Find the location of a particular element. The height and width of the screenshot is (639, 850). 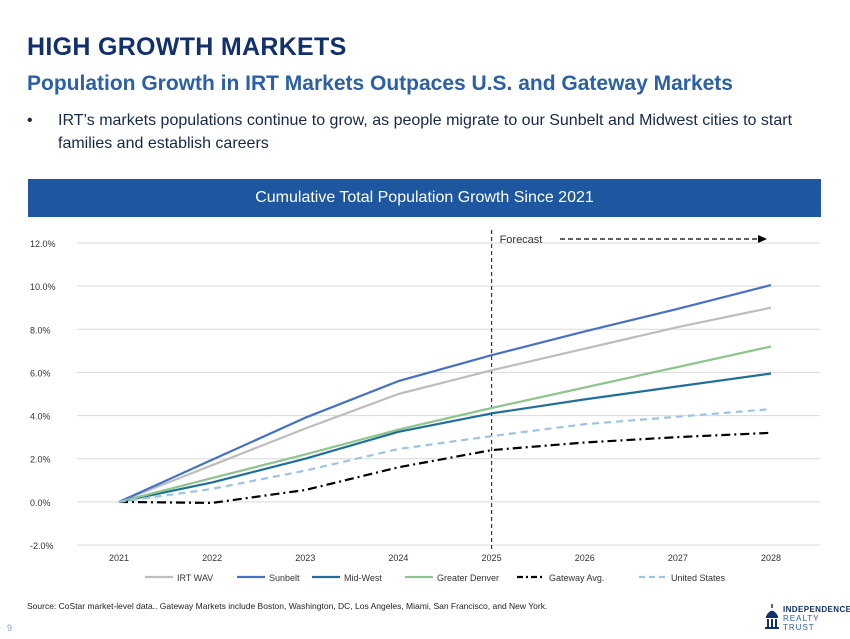

x-tick-label: 2021 is located at coordinates (119, 558).